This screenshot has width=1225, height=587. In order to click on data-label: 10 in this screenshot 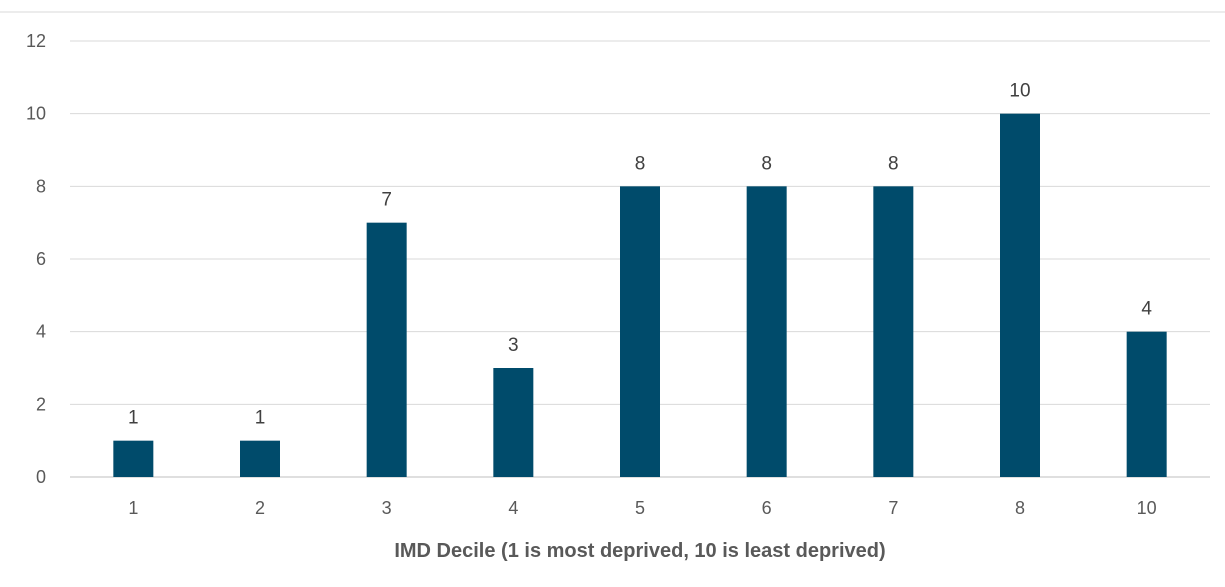, I will do `click(1019, 91)`.